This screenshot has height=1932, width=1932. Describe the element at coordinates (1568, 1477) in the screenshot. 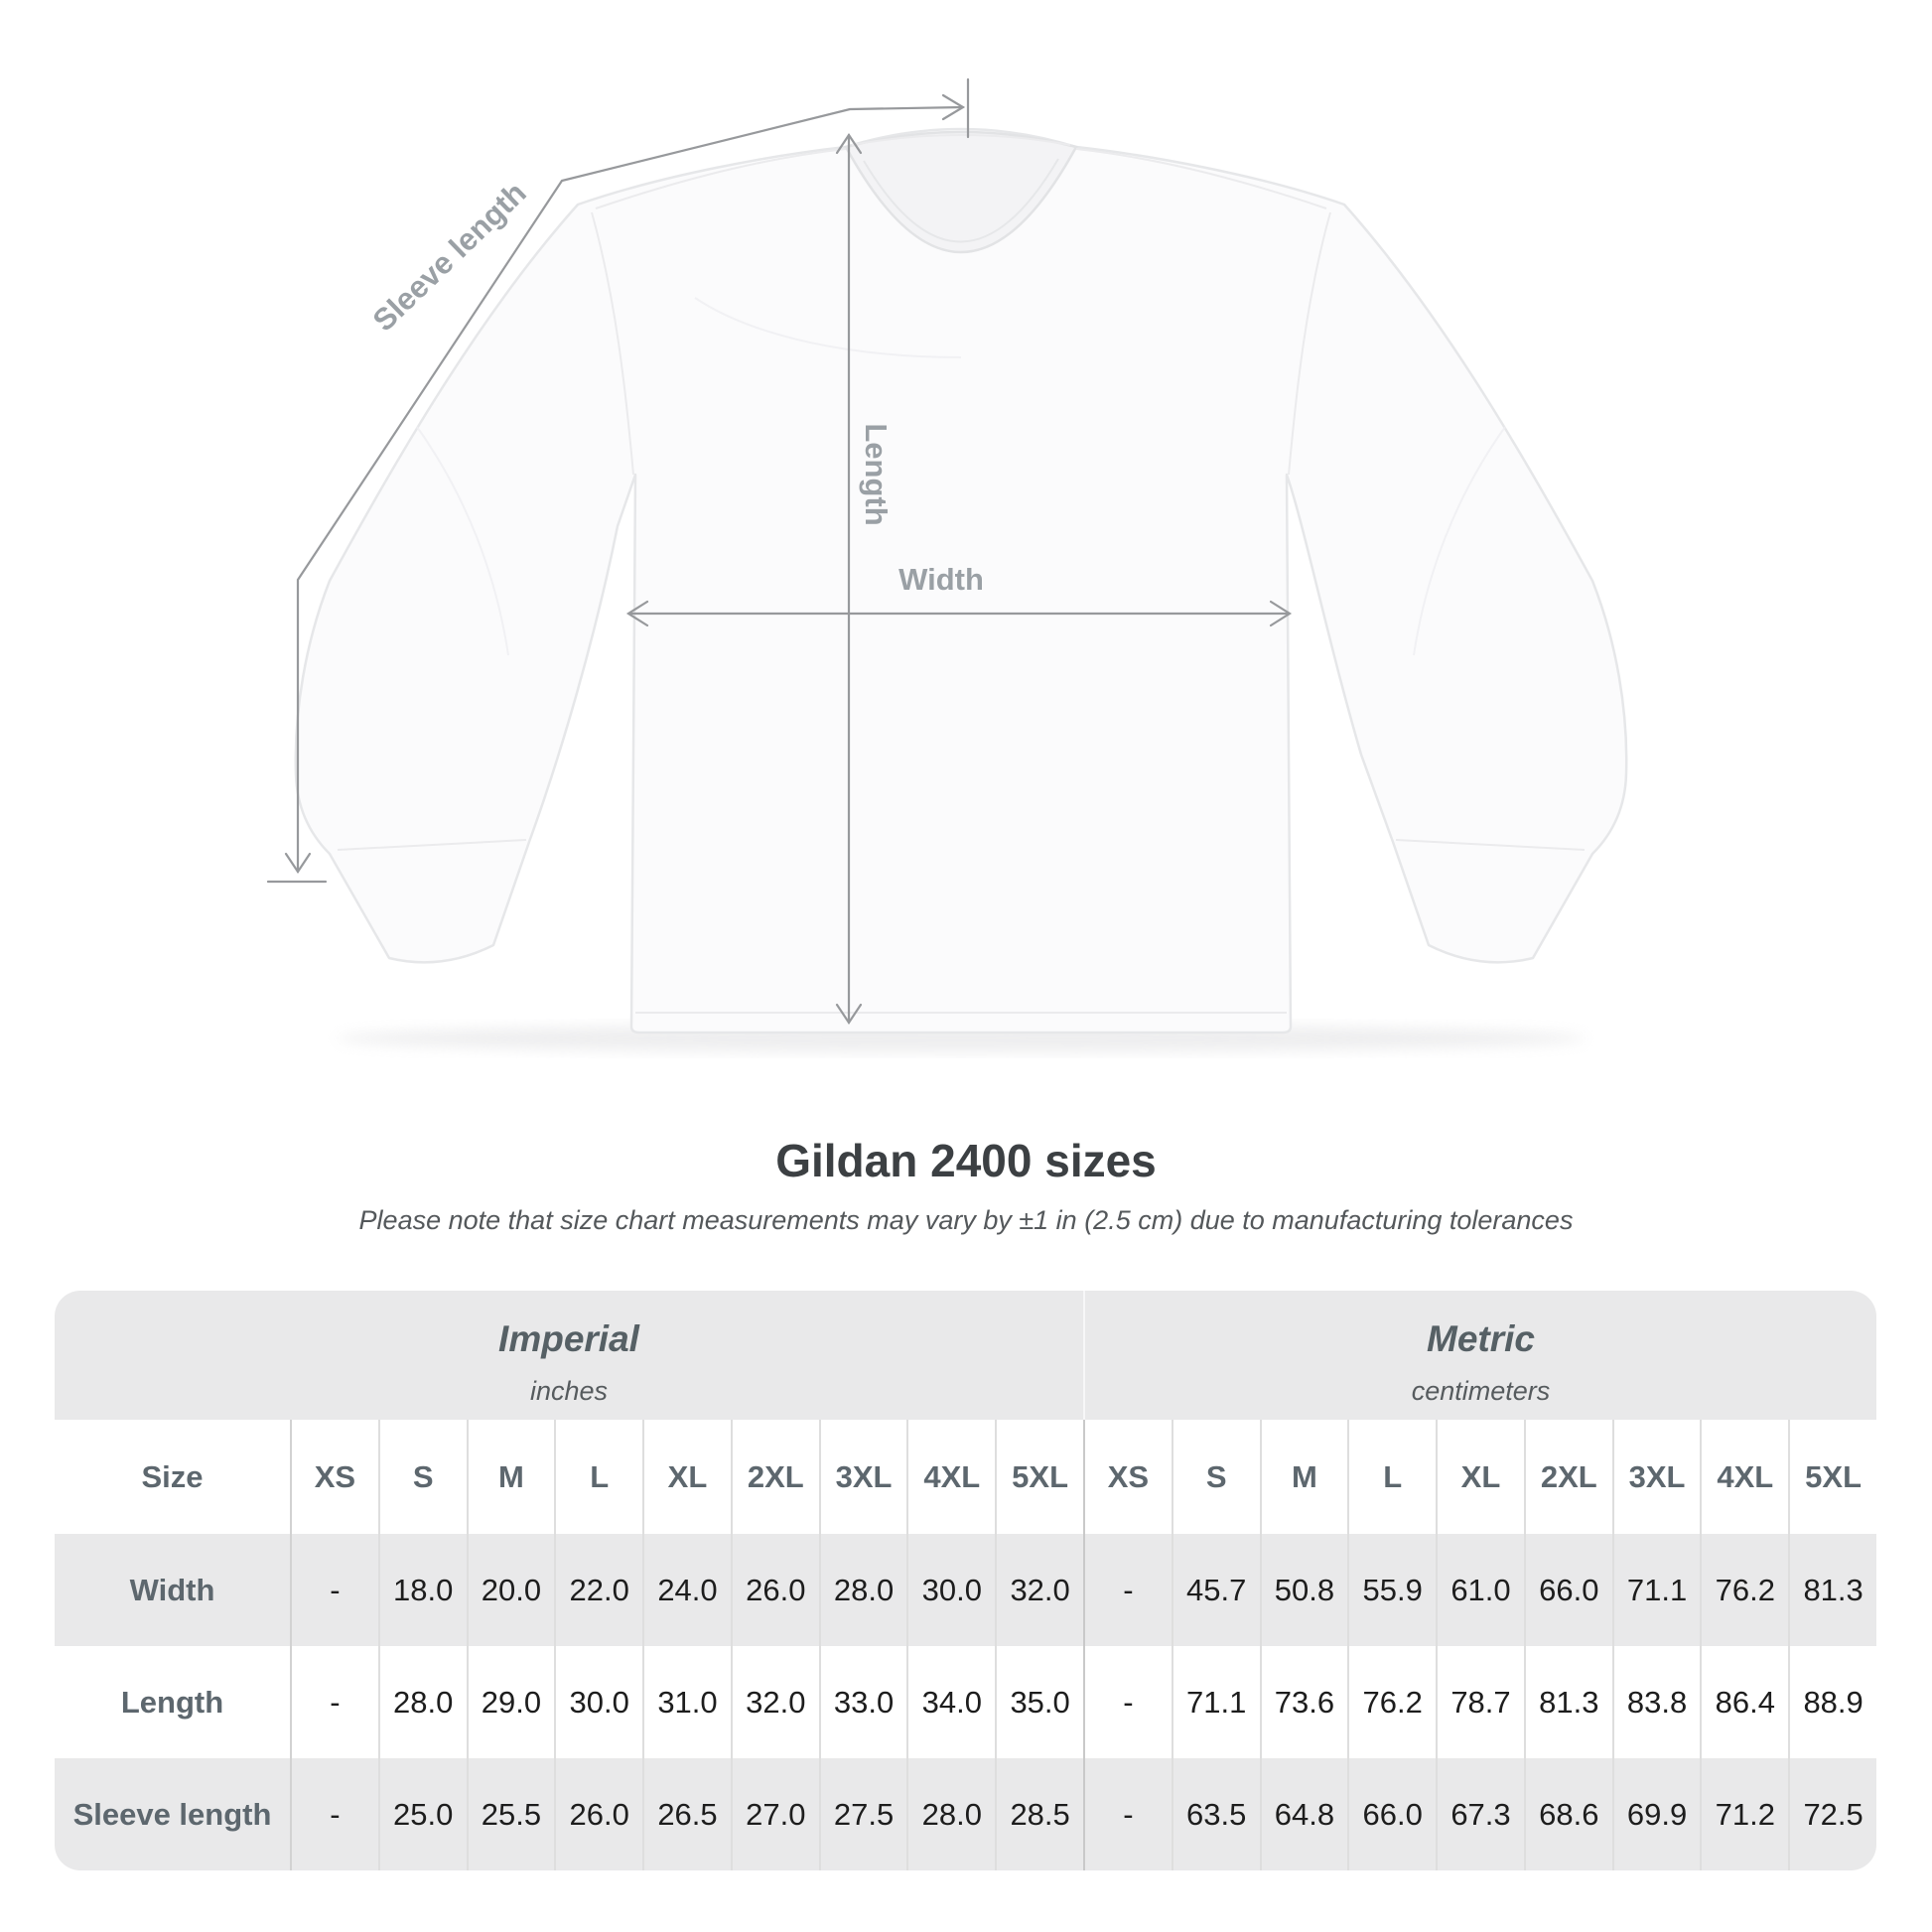

I see `size-header-metric: 2XL` at that location.